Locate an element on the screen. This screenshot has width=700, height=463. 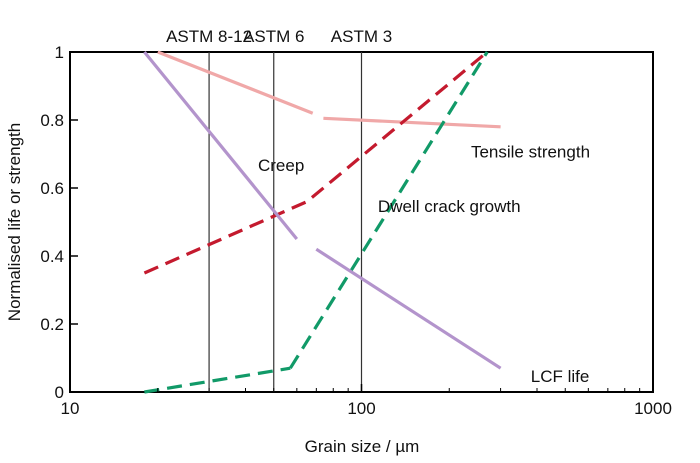
y-tick-label: 0.4 is located at coordinates (52, 256).